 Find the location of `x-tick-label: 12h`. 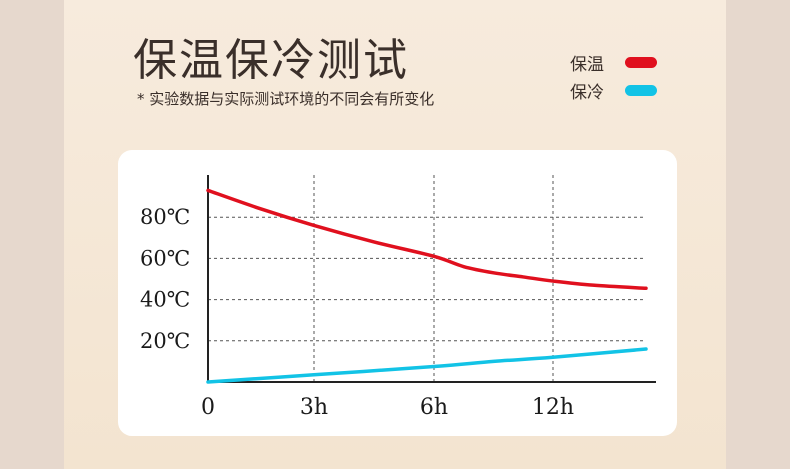

x-tick-label: 12h is located at coordinates (553, 407).